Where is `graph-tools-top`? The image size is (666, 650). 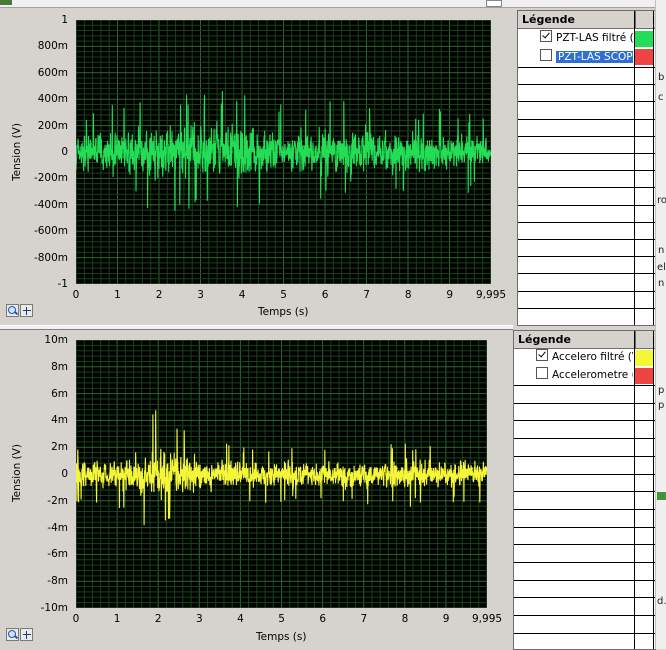 graph-tools-top is located at coordinates (19, 310).